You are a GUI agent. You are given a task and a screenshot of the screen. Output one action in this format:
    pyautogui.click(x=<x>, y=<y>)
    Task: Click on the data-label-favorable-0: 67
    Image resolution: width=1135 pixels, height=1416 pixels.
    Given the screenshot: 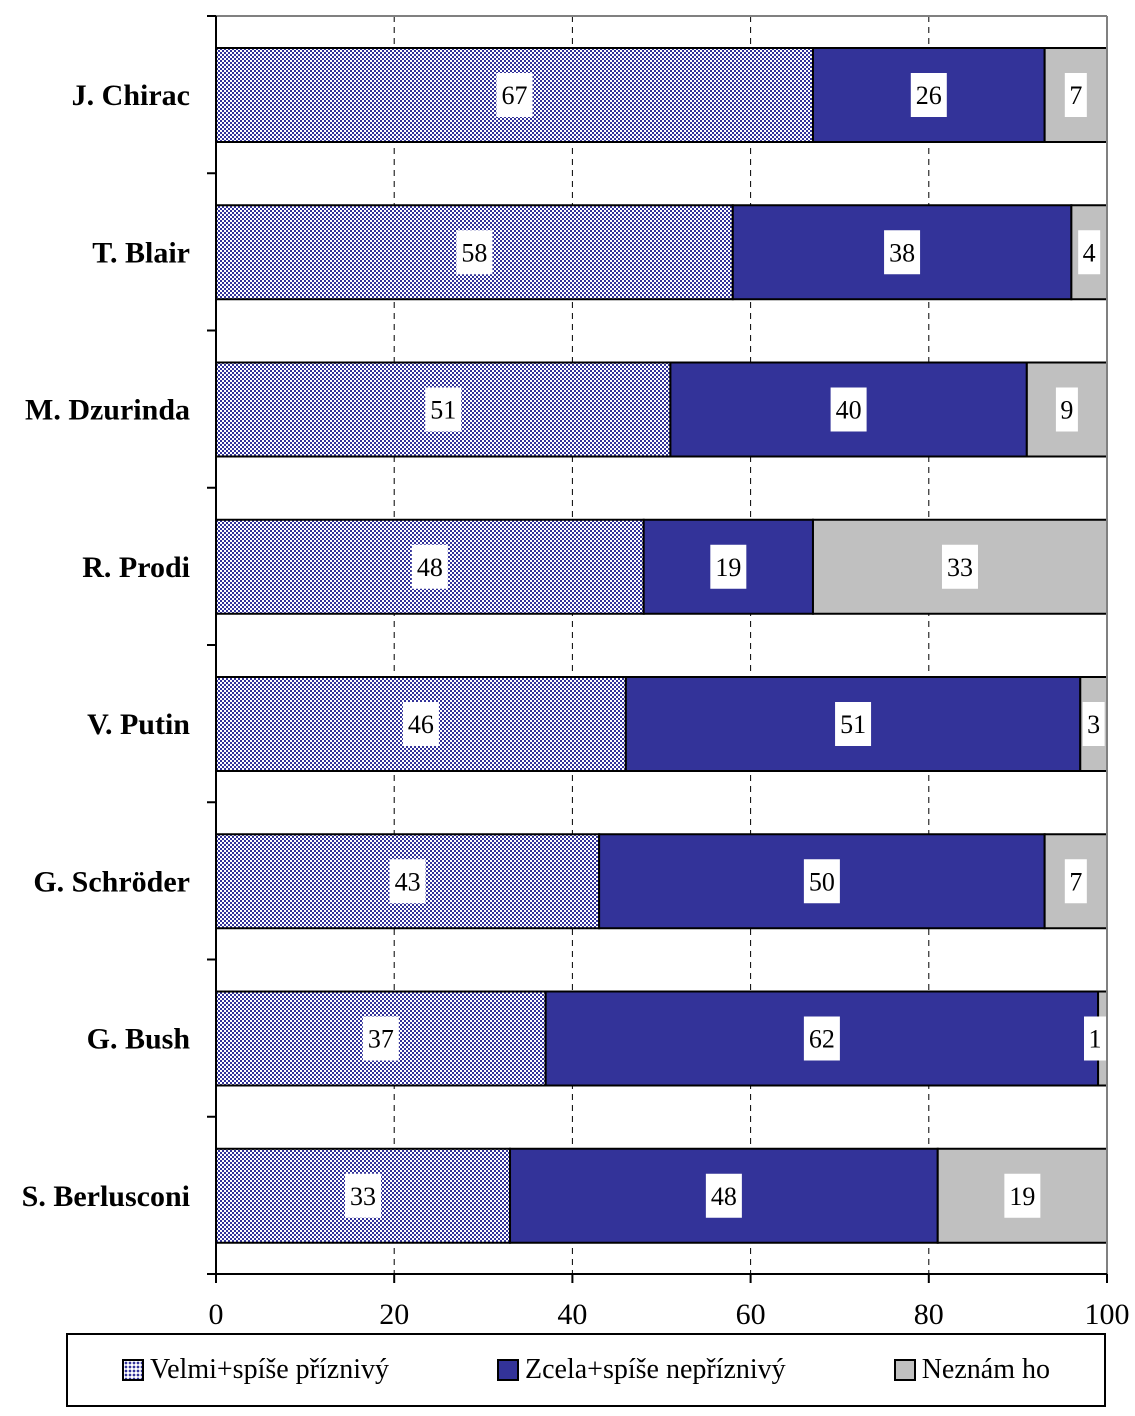 What is the action you would take?
    pyautogui.click(x=514, y=95)
    